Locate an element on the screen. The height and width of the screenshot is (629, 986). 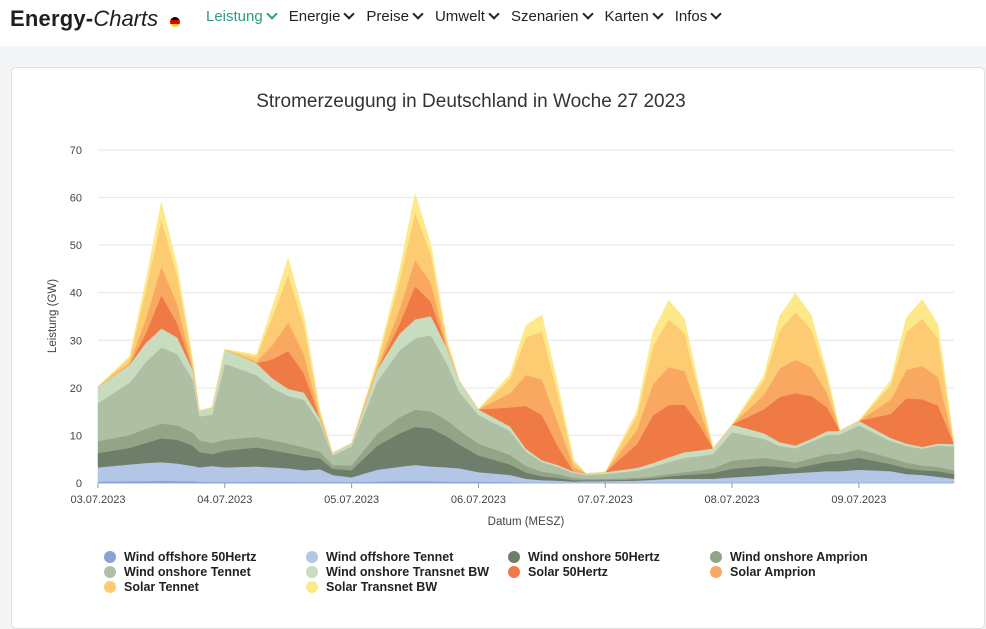
x-tick-label: 05.07.2023 is located at coordinates (351, 500).